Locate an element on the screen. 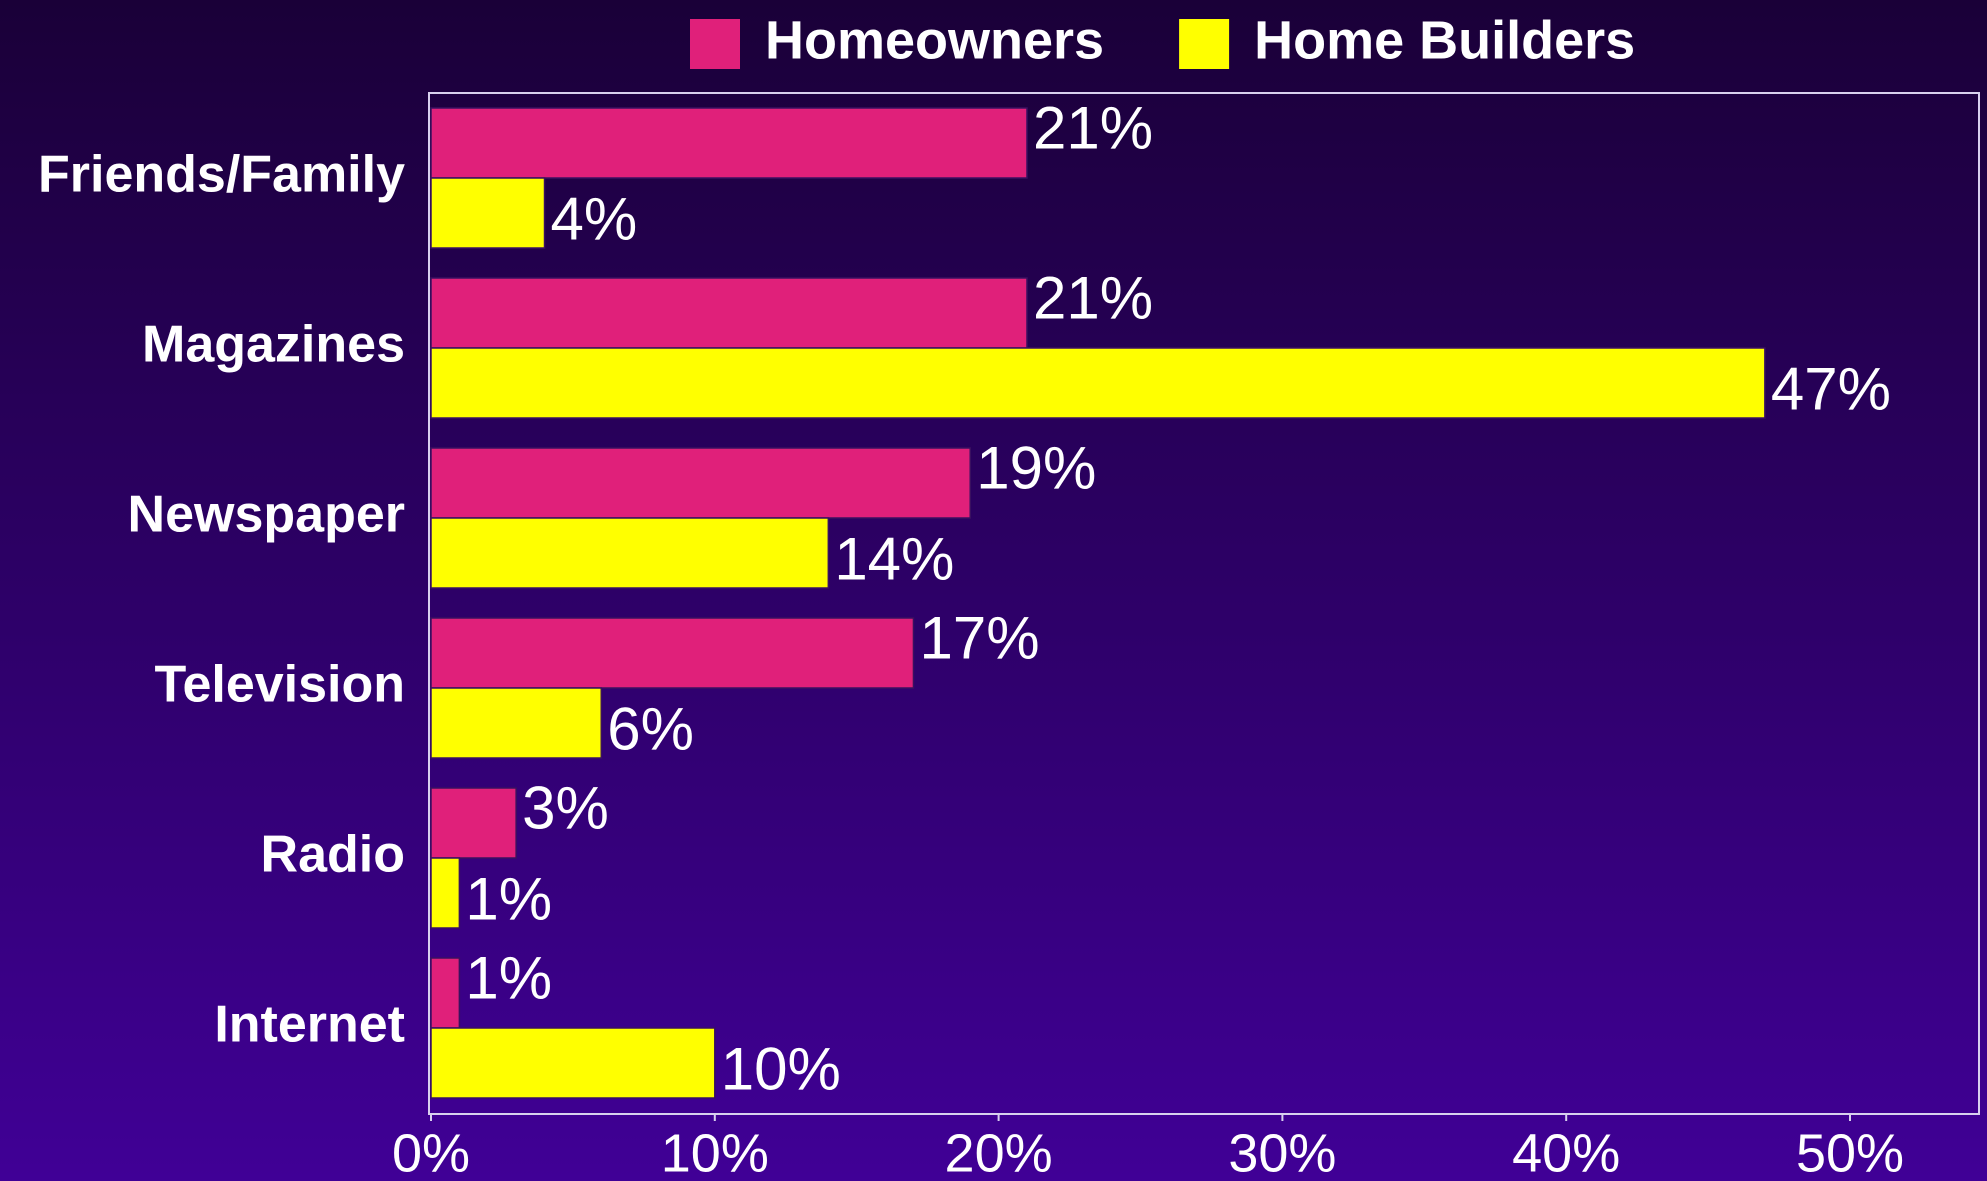 This screenshot has height=1181, width=1987. value-label: 14% is located at coordinates (894, 558).